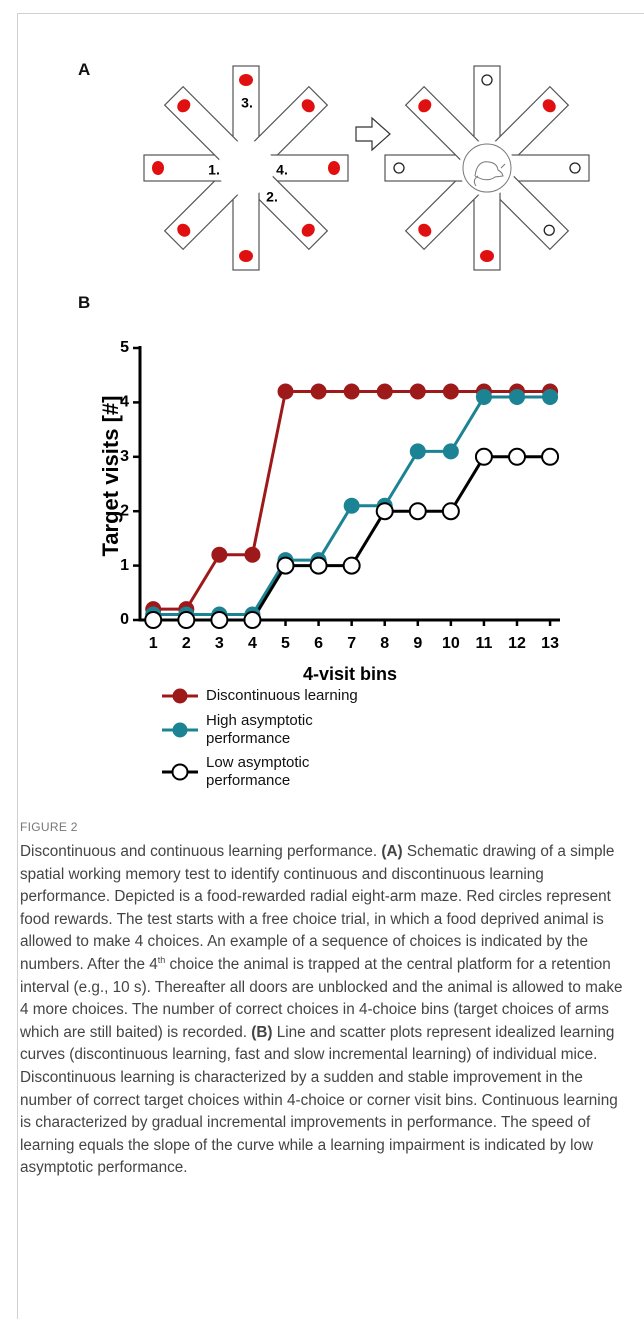 The height and width of the screenshot is (1319, 644). Describe the element at coordinates (49, 827) in the screenshot. I see `figure-label: FIGURE 2` at that location.